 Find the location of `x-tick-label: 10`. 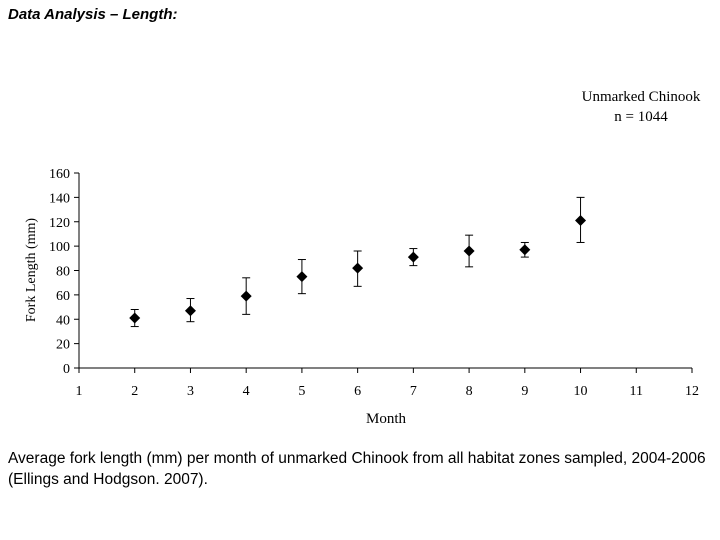

x-tick-label: 10 is located at coordinates (581, 391).